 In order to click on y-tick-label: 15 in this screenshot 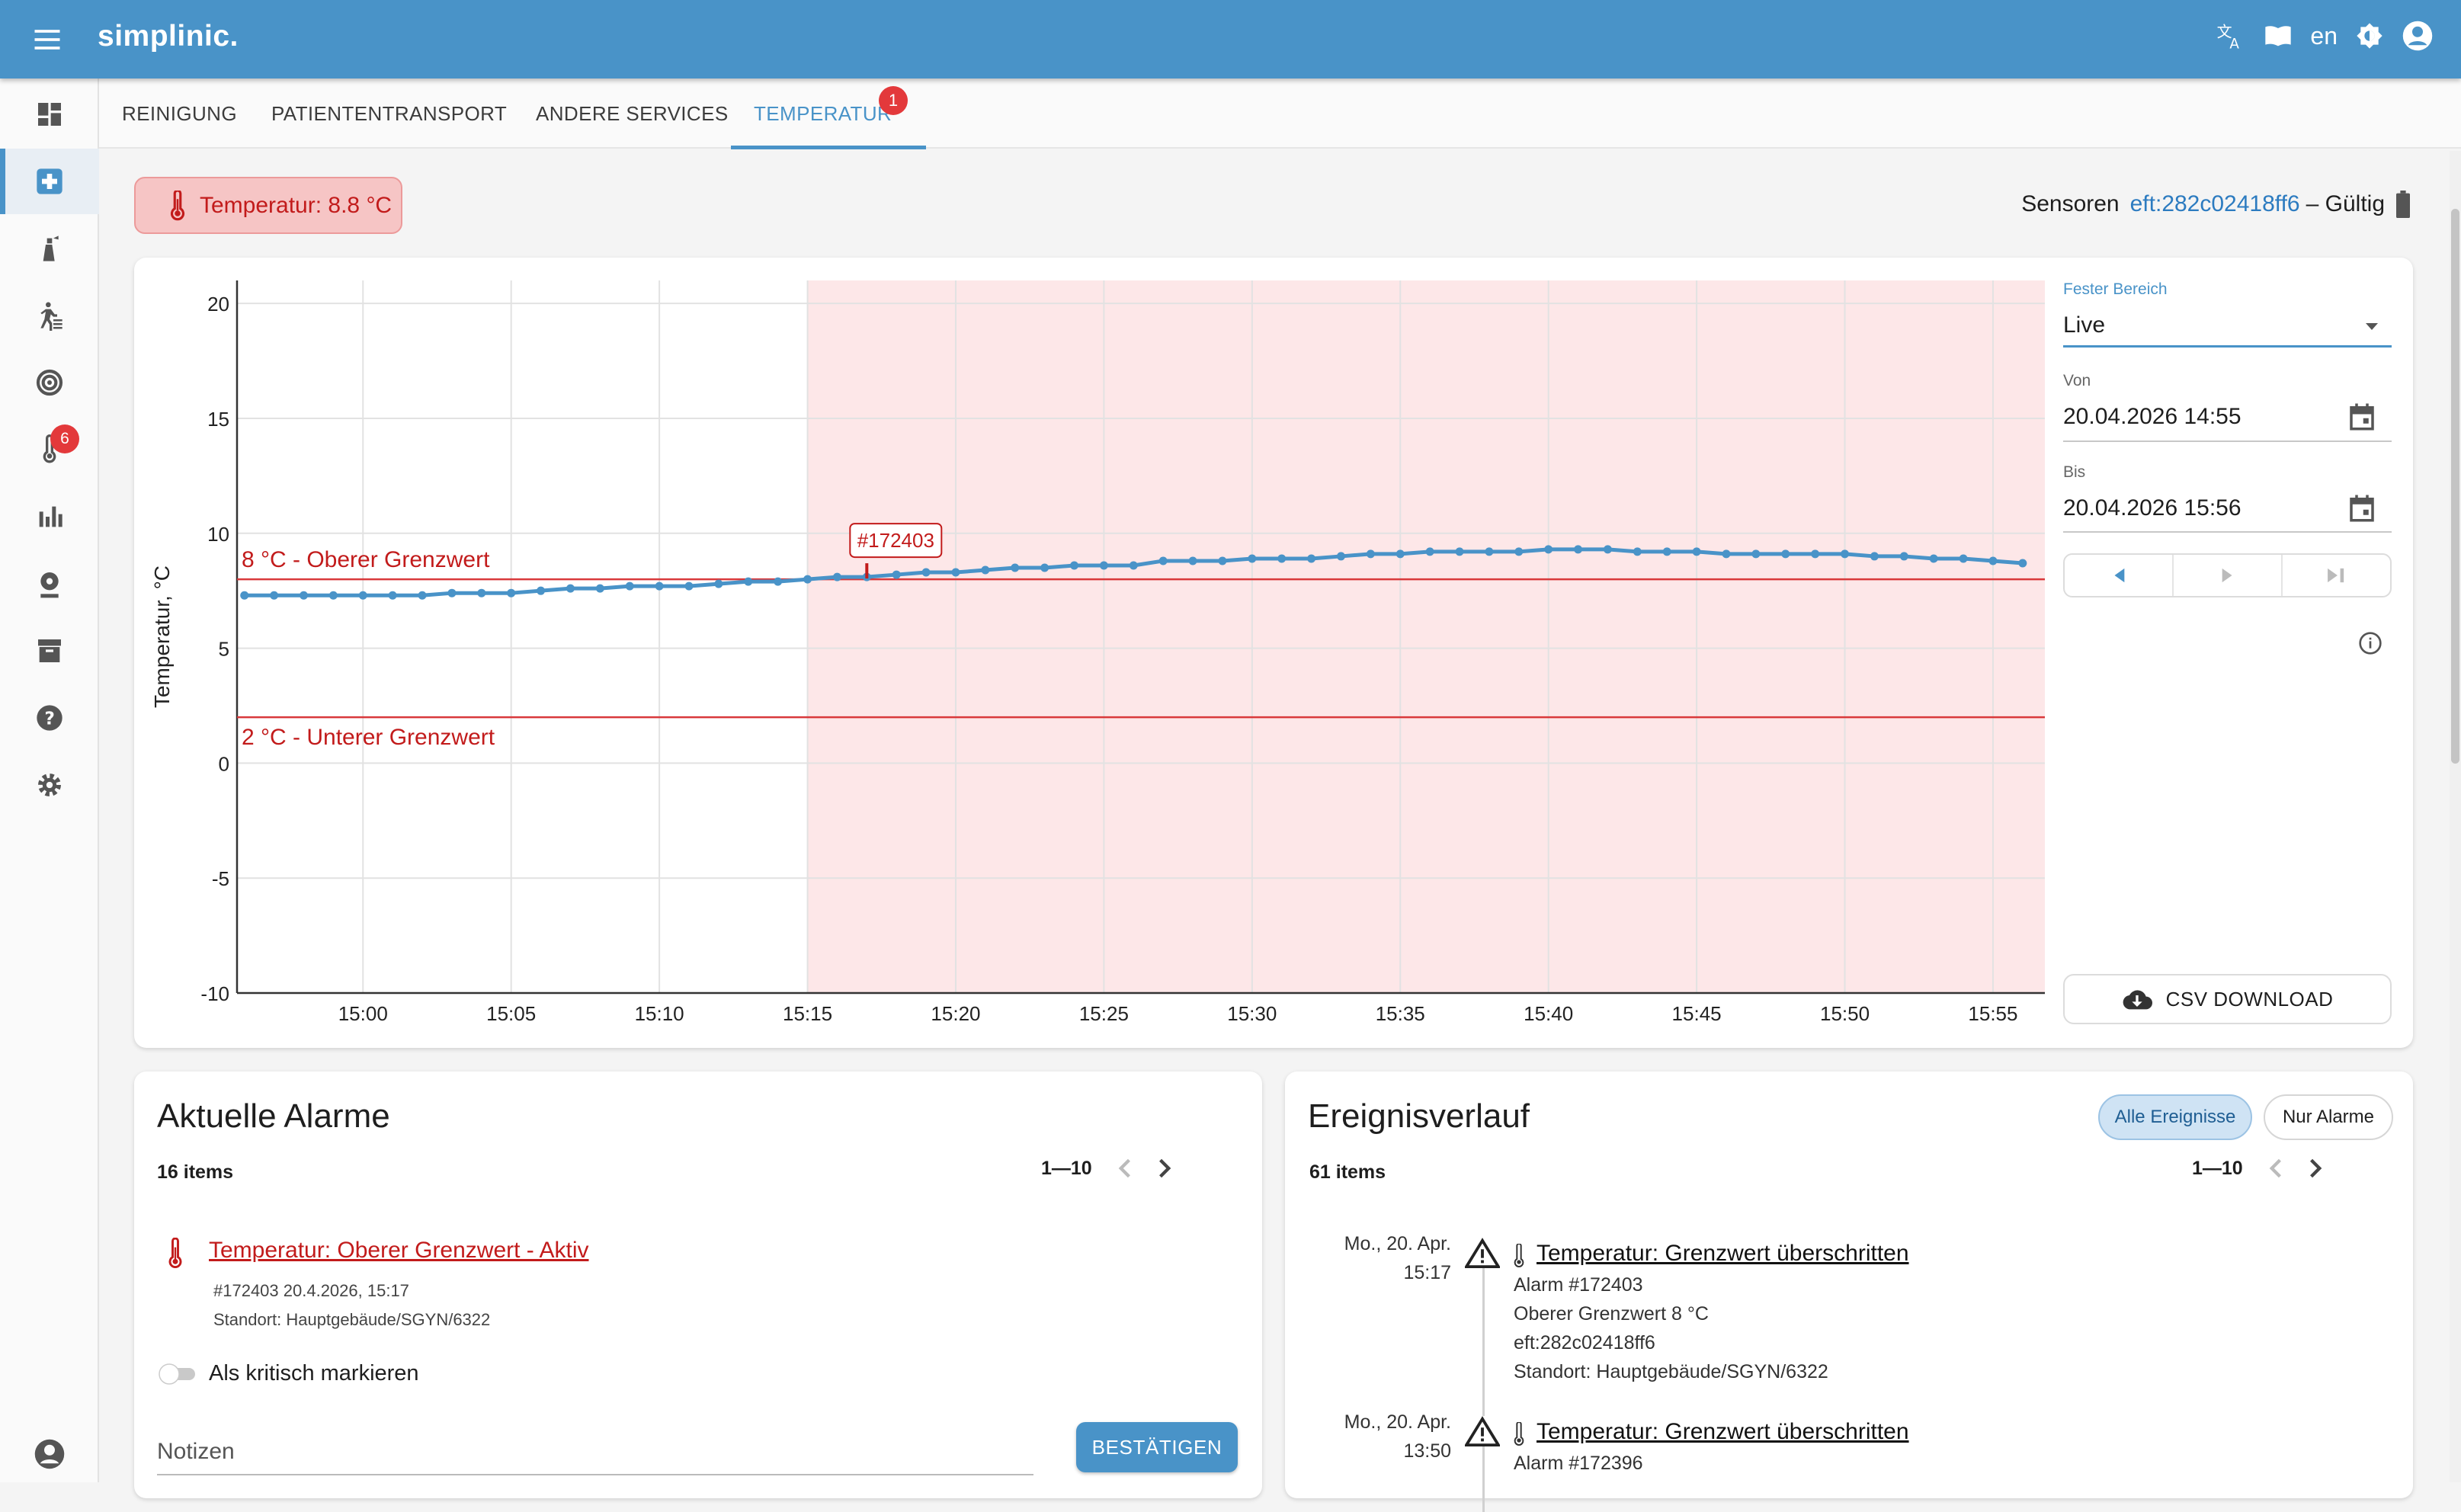, I will do `click(218, 419)`.